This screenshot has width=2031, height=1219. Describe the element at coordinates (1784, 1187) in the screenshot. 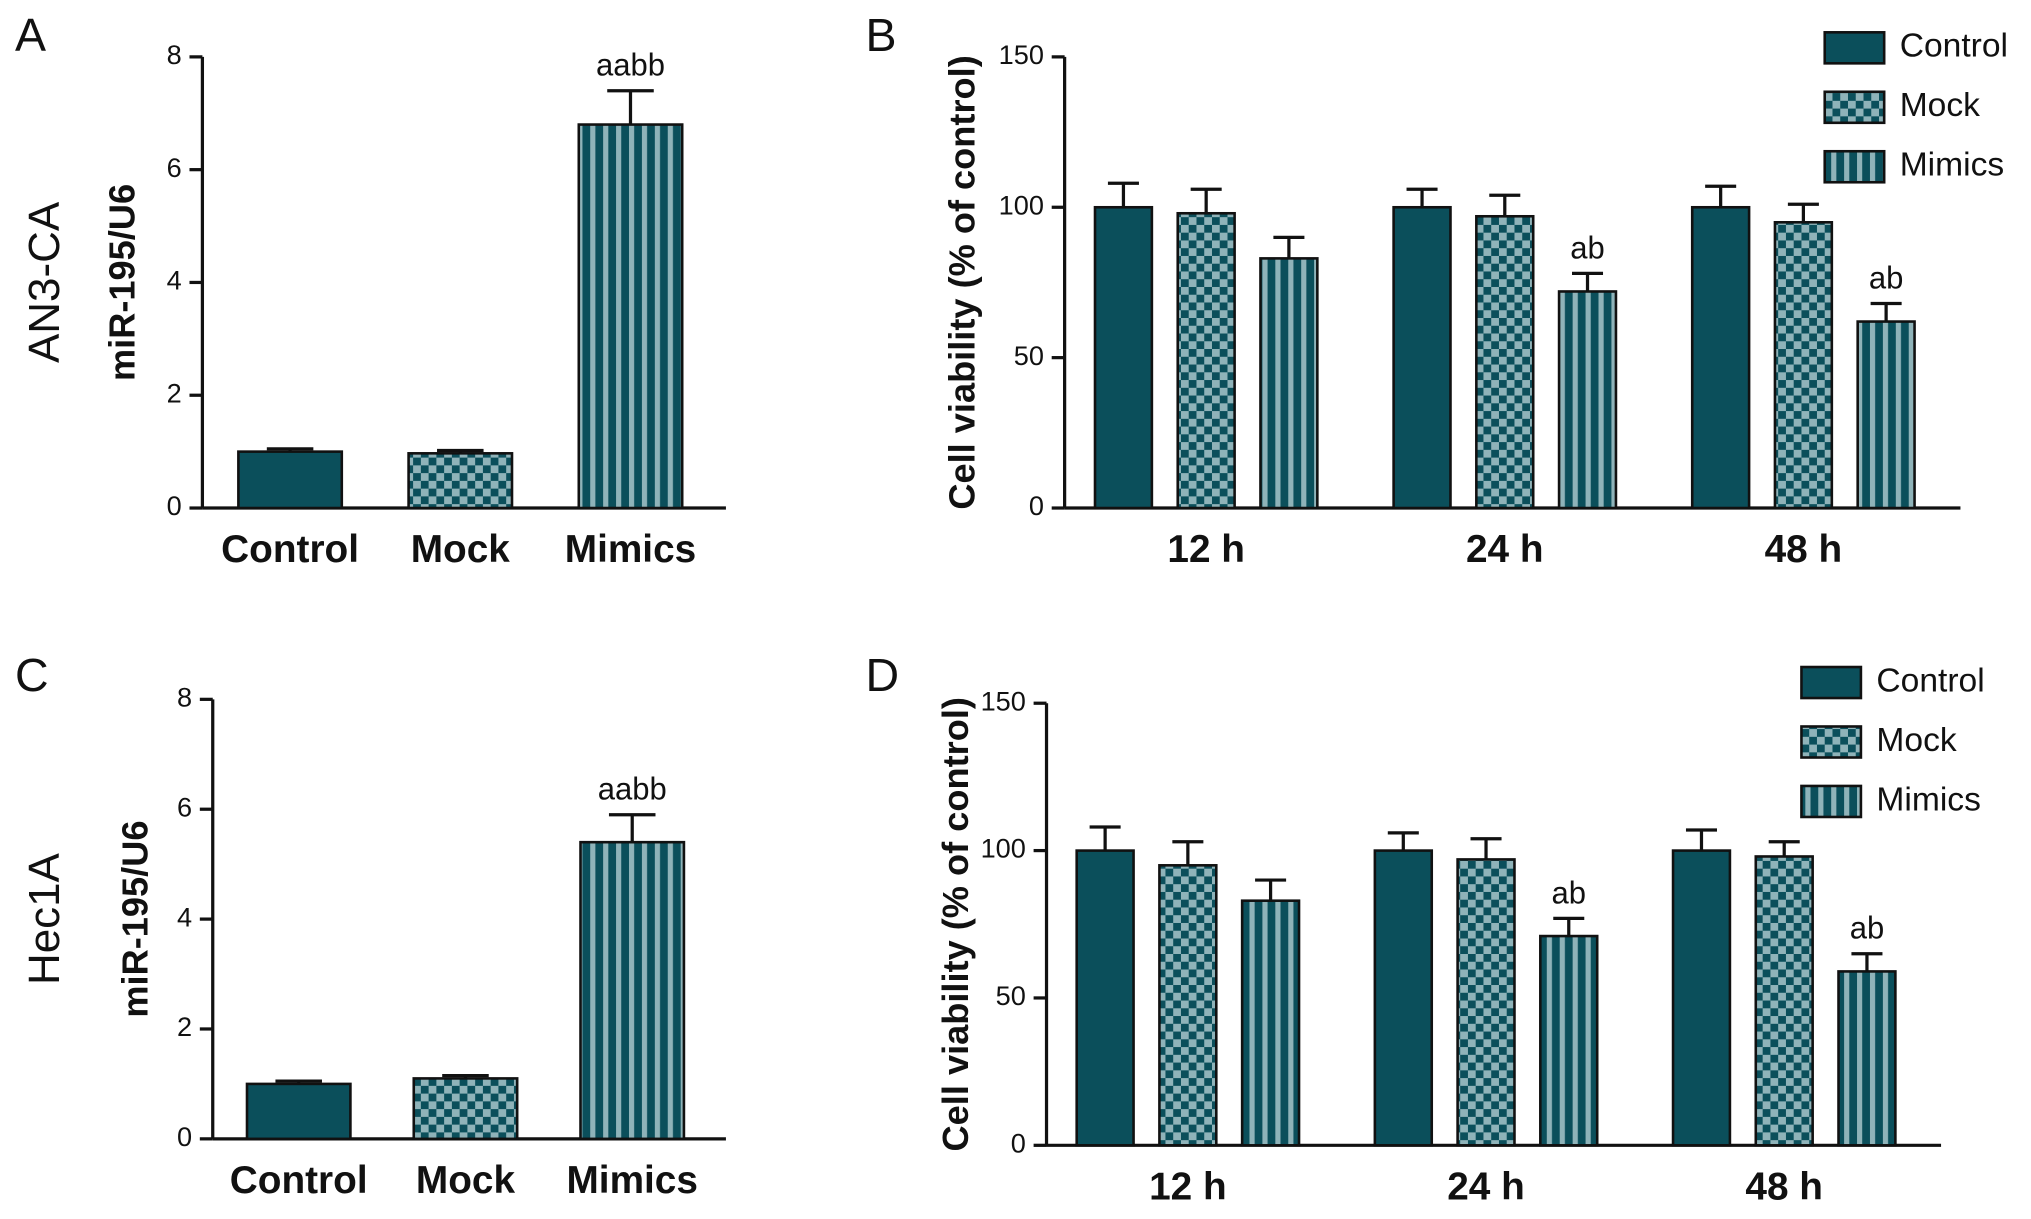

I see `x-tick-label: 48 h` at that location.